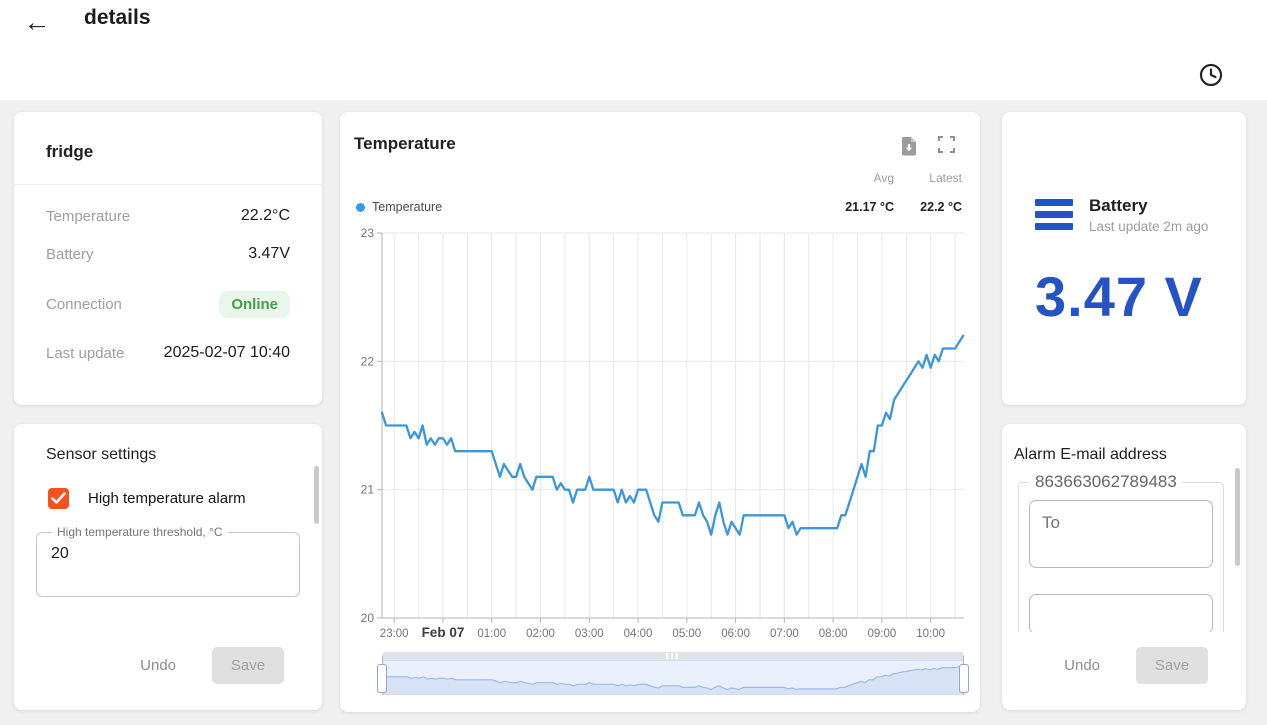 This screenshot has width=1267, height=725. What do you see at coordinates (37, 22) in the screenshot?
I see `back-arrow-icon: ←` at bounding box center [37, 22].